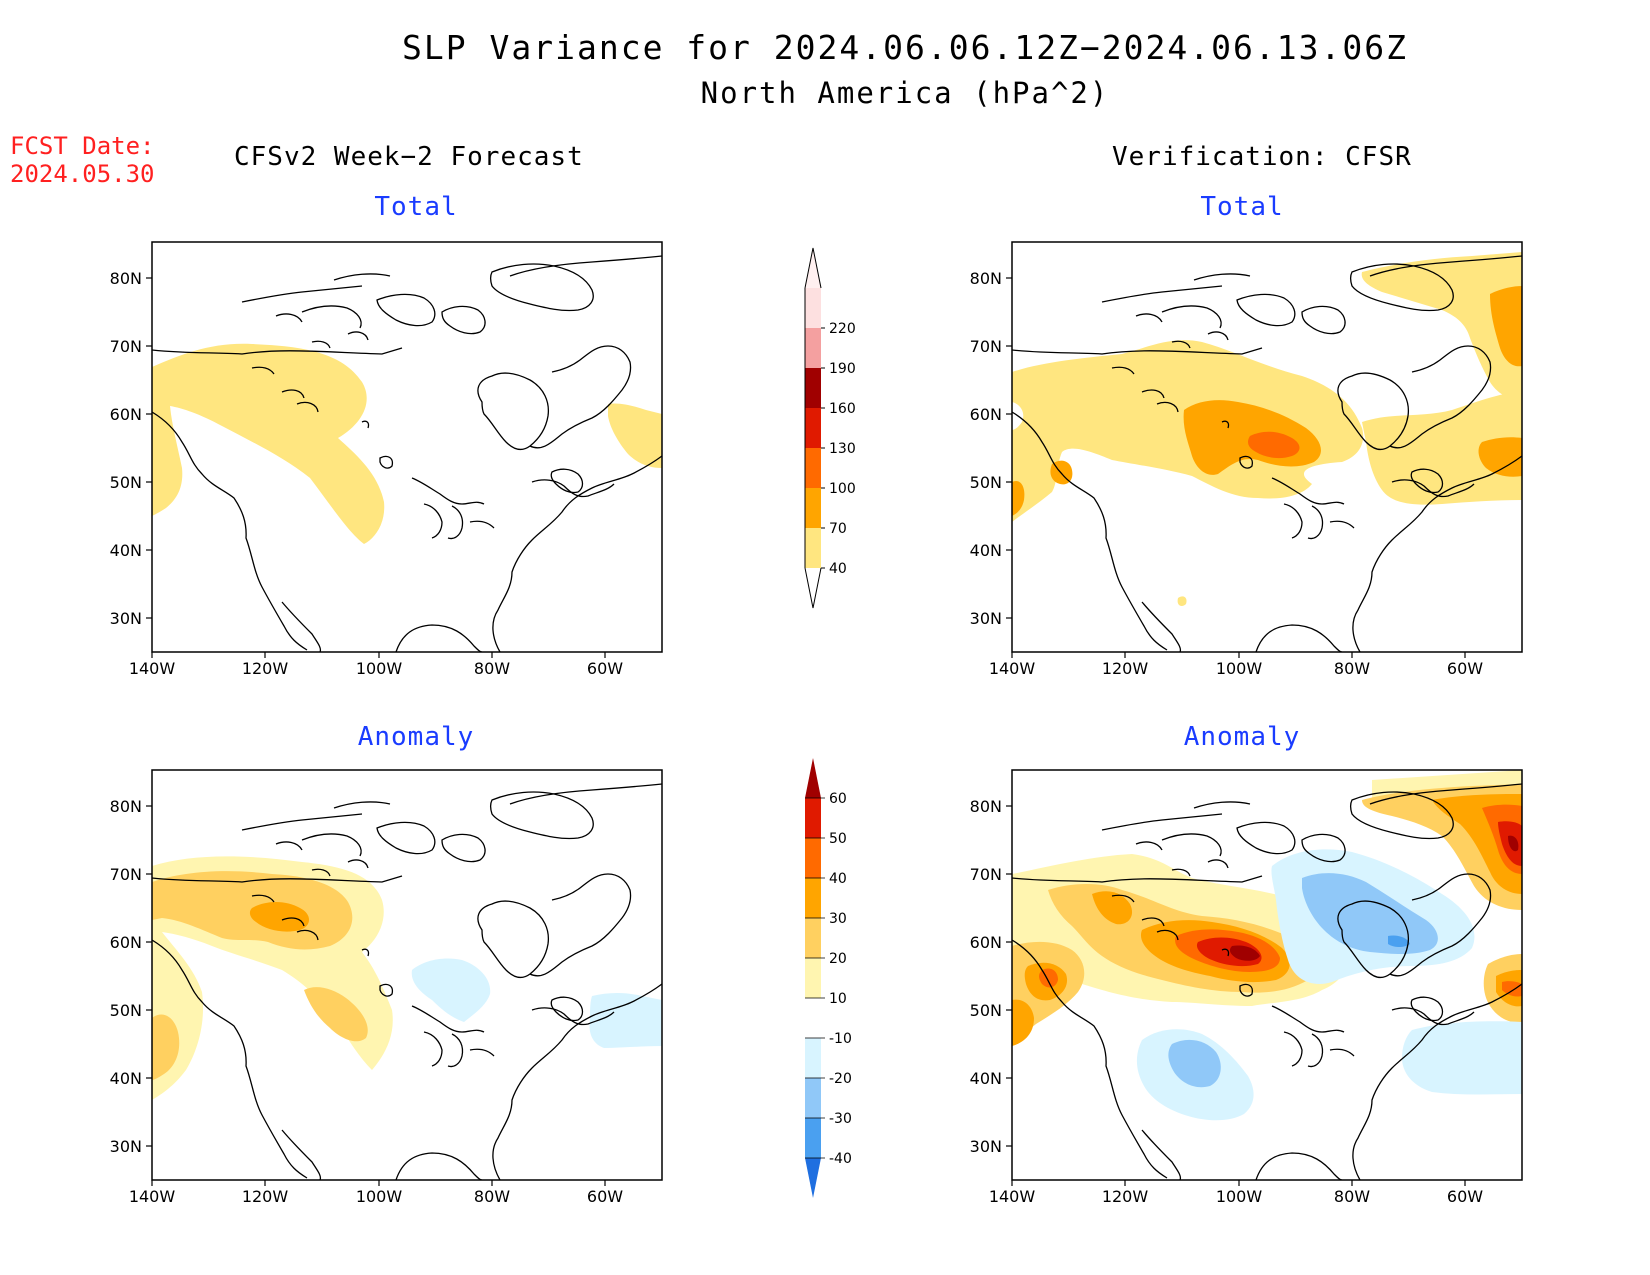 This screenshot has height=1275, width=1650. Describe the element at coordinates (1267, 447) in the screenshot. I see `verification-total-map` at that location.